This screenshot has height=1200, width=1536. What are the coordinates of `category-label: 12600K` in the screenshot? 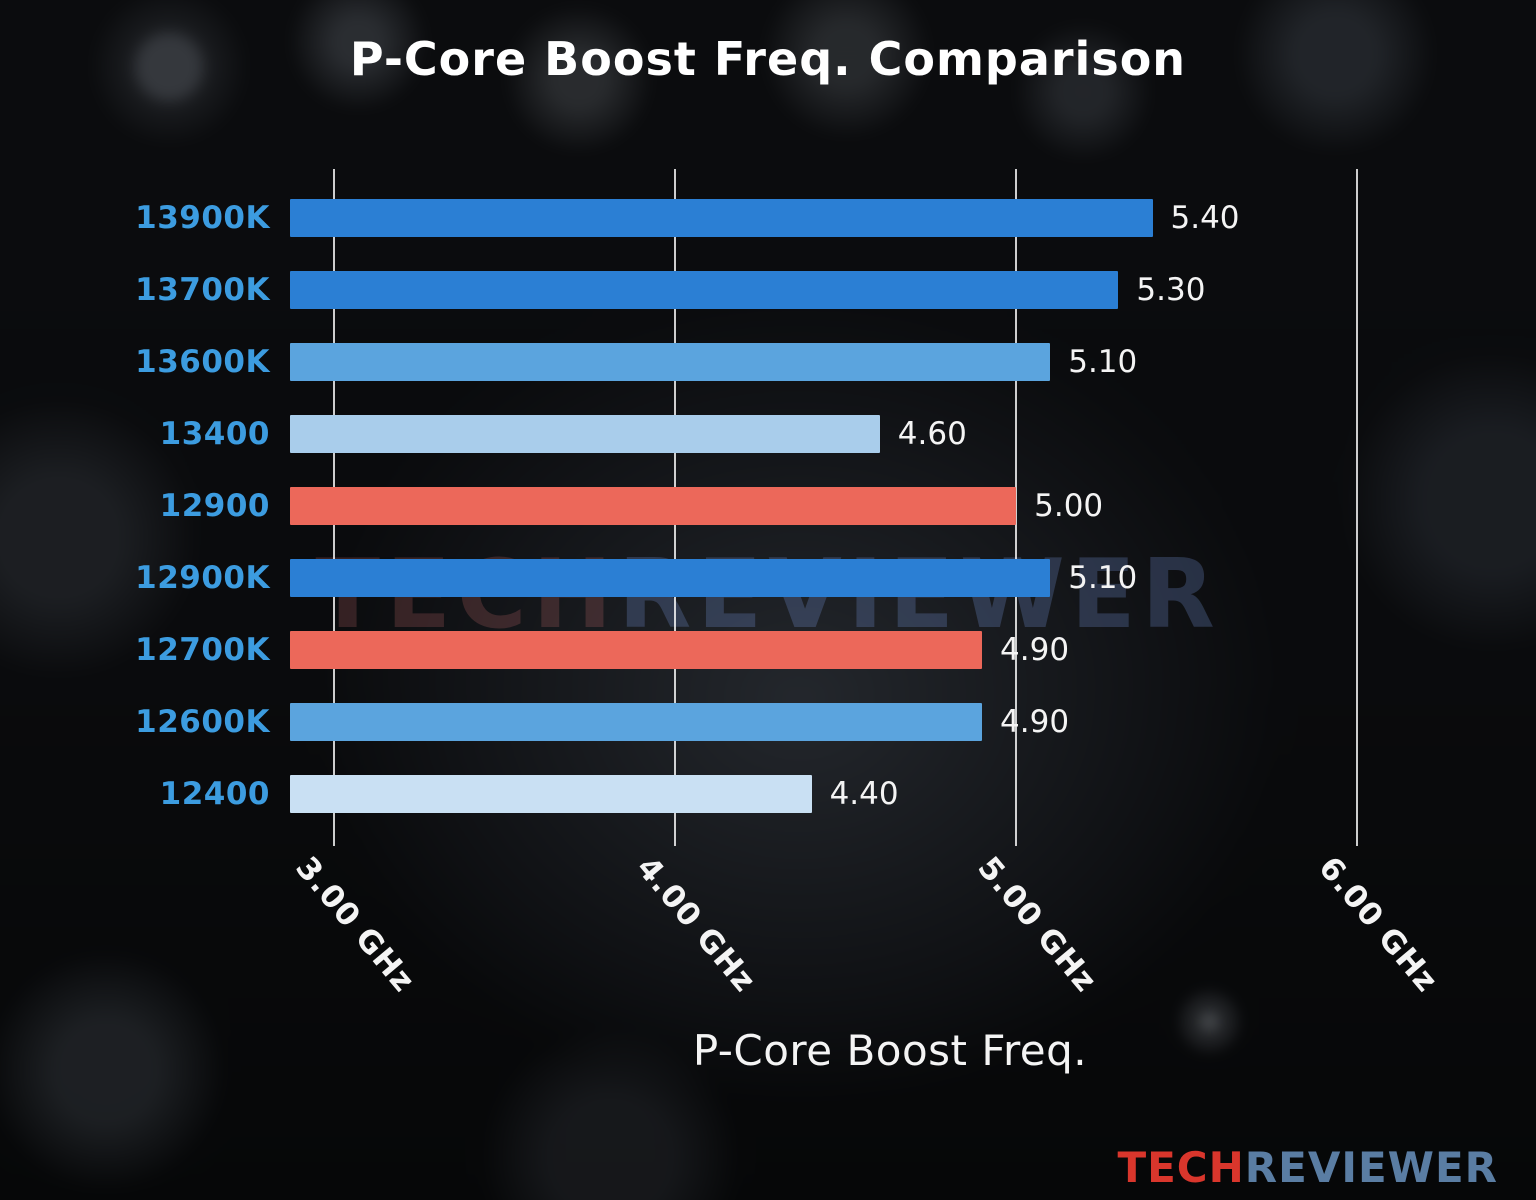 It's located at (202, 722).